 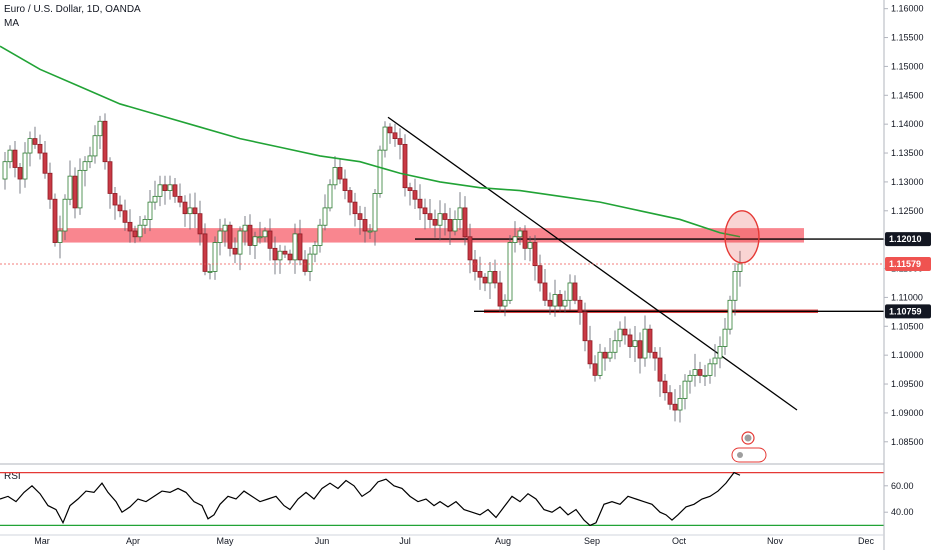 What do you see at coordinates (907, 95) in the screenshot?
I see `y-tick-label: 1.14500` at bounding box center [907, 95].